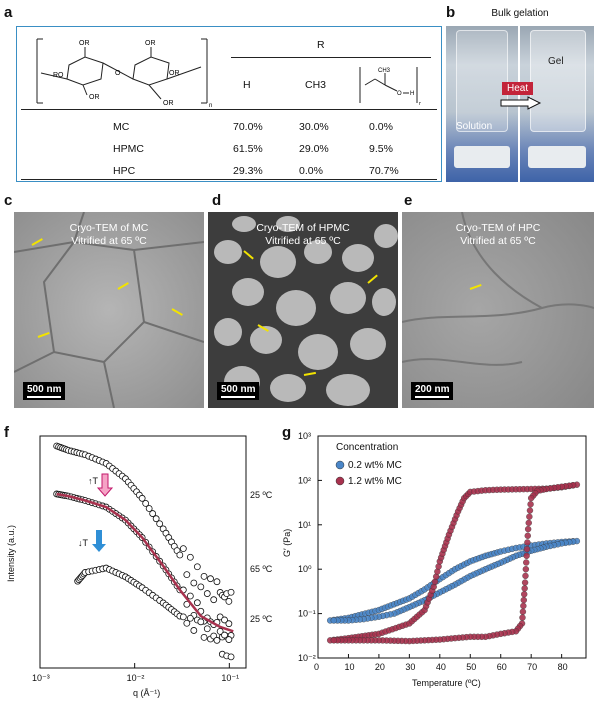 The height and width of the screenshot is (706, 604). Describe the element at coordinates (287, 543) in the screenshot. I see `y-axis-label: G′ (Pa)` at that location.